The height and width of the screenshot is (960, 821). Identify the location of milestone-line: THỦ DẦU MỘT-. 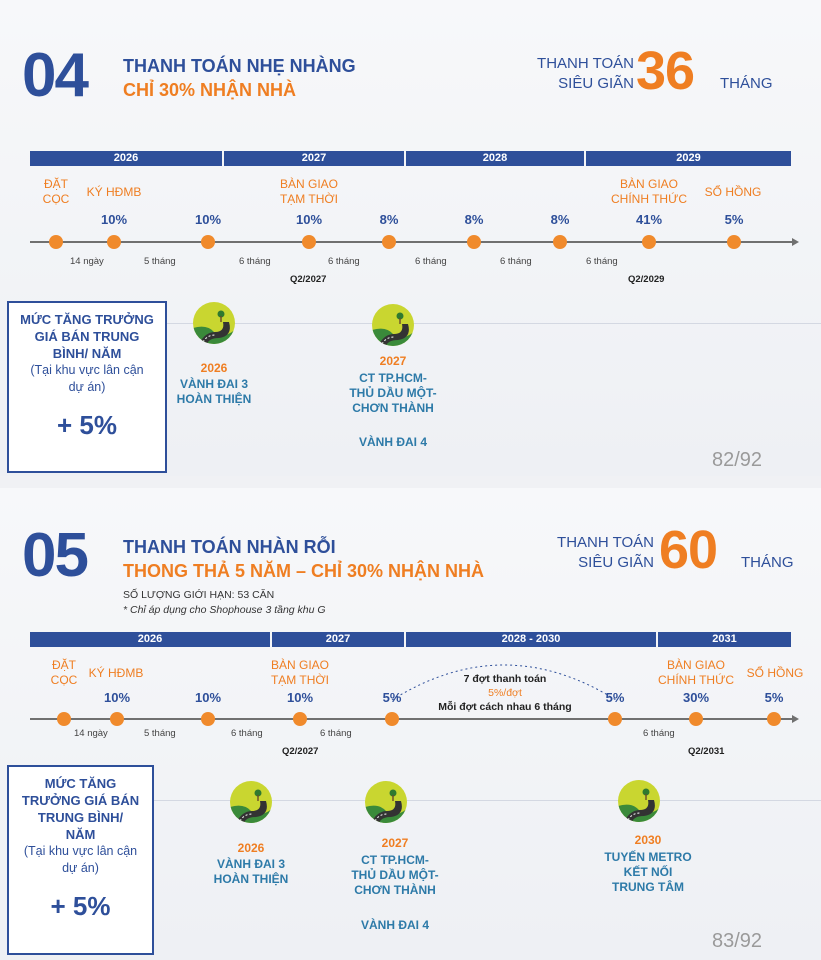
(393, 393).